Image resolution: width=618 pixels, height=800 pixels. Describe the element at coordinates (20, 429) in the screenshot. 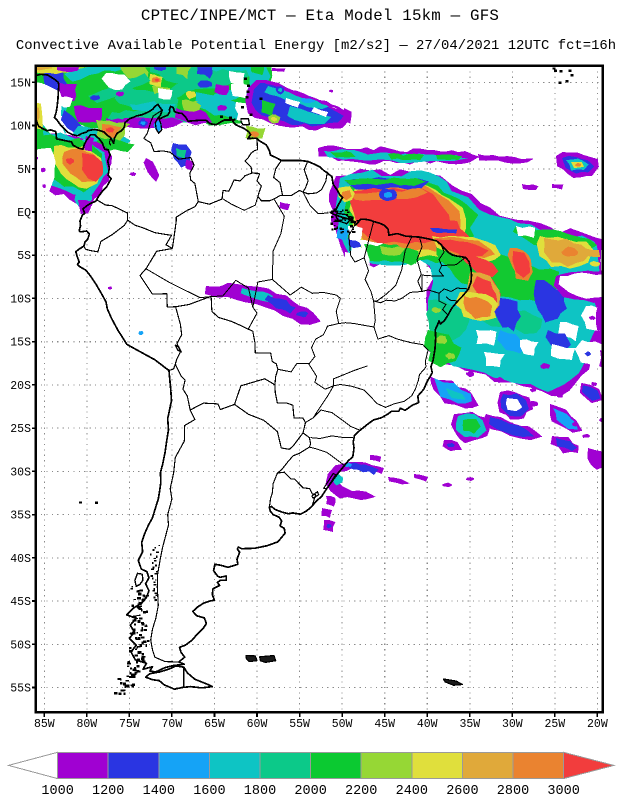

I see `svg-text: 25S` at that location.